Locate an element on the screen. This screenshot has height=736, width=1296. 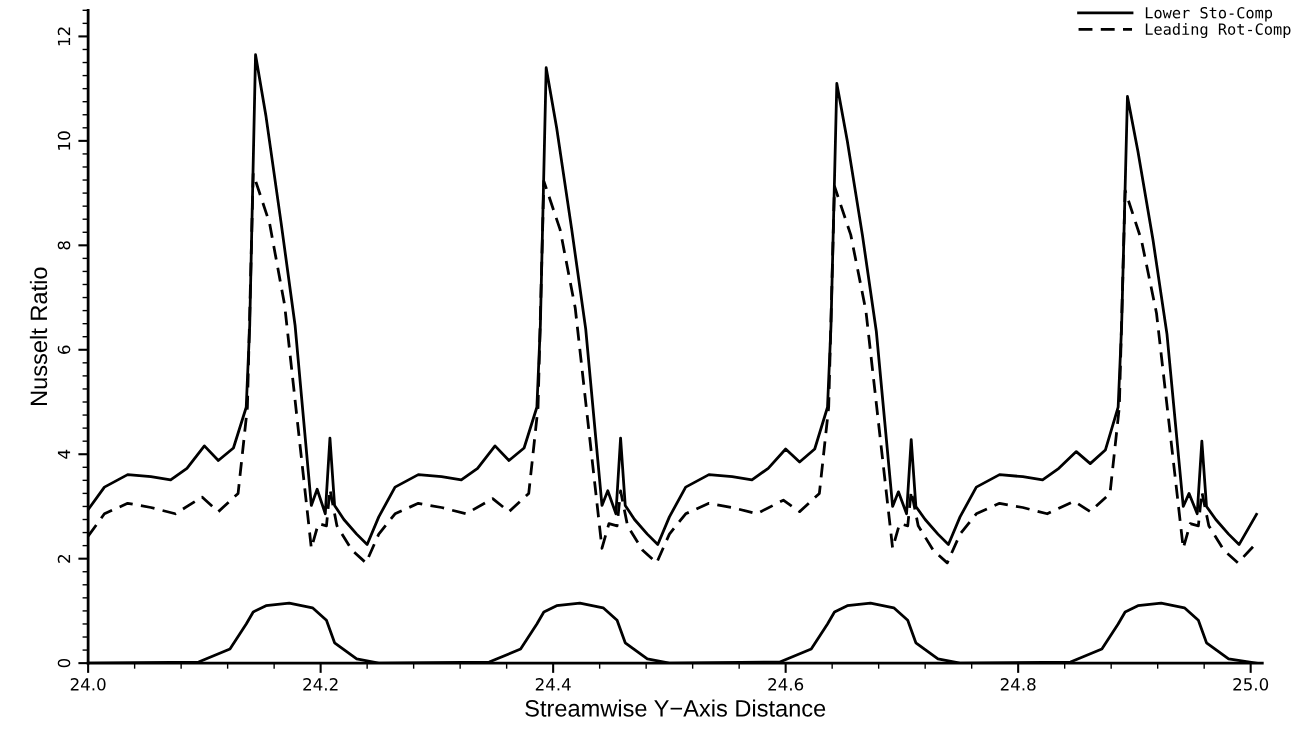
legend-label: Leading Rot-Comp is located at coordinates (1218, 30).